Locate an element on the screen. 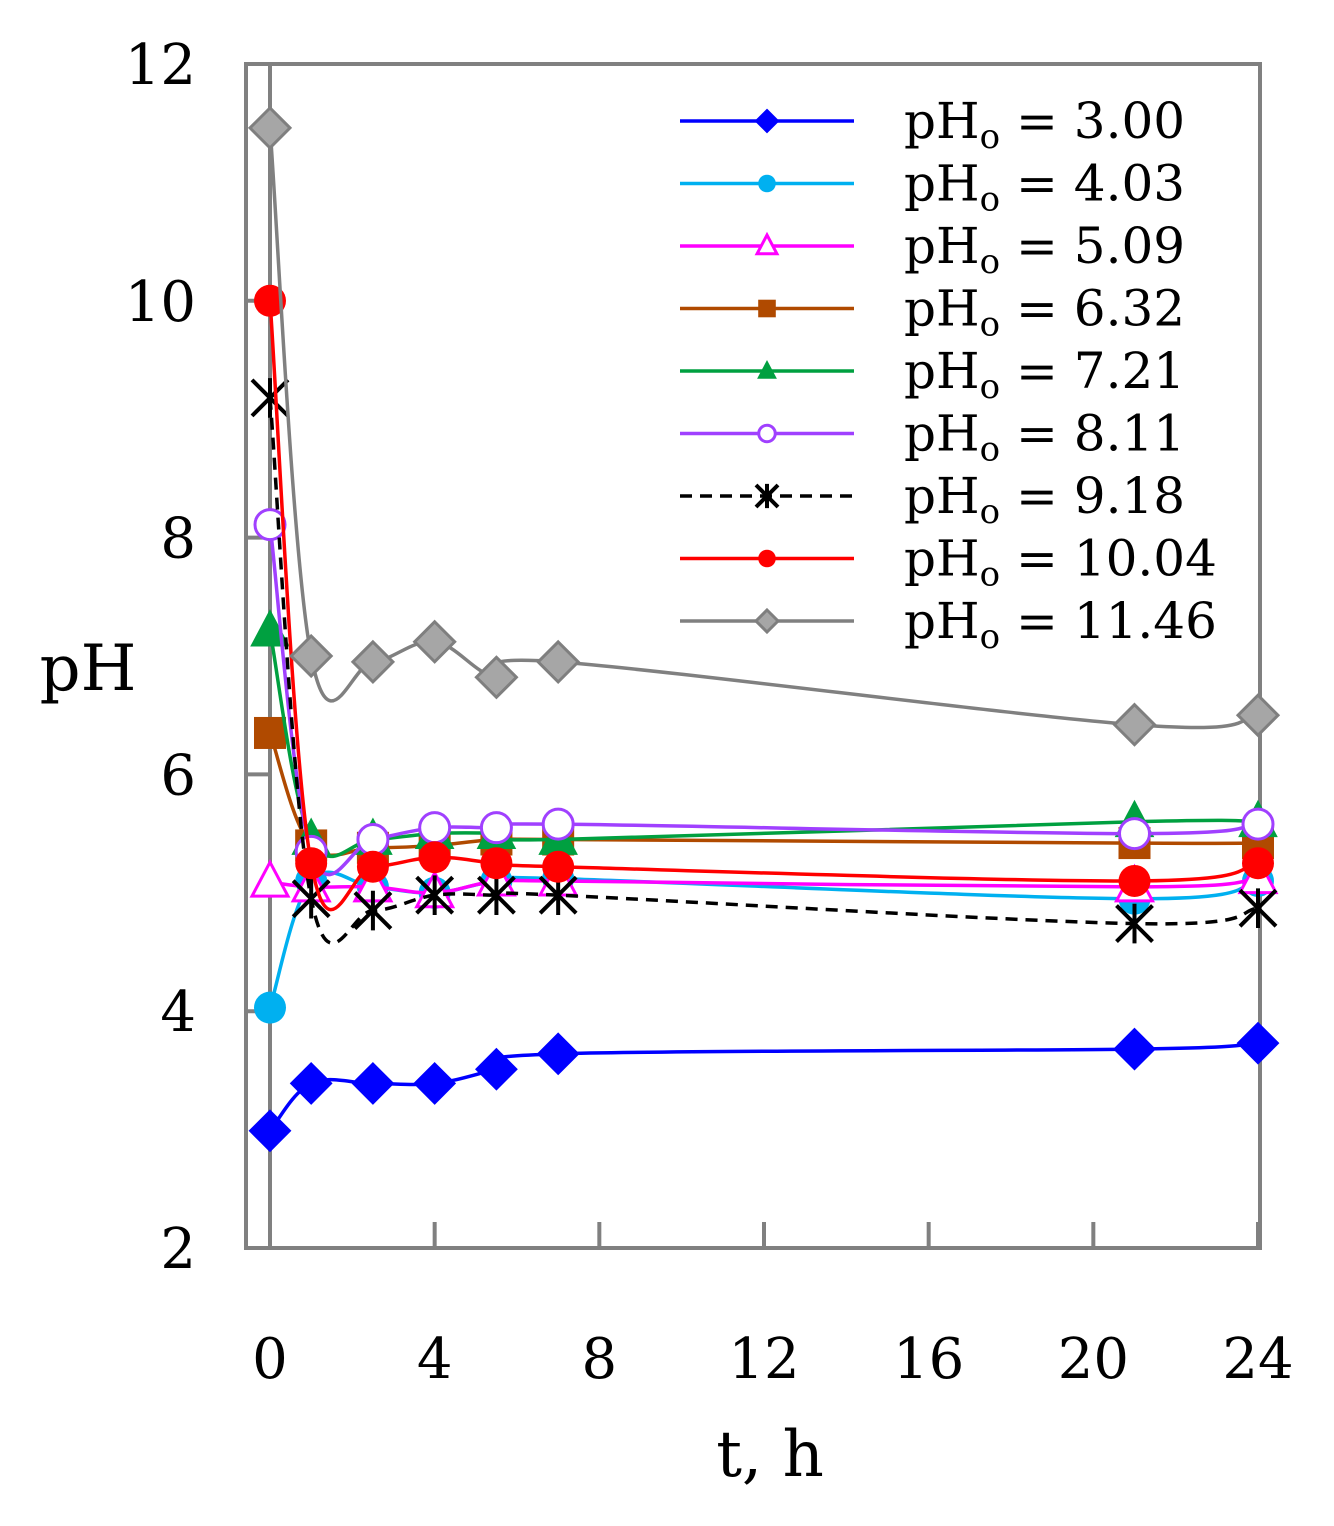  y-tick-label: 12 is located at coordinates (160, 65).